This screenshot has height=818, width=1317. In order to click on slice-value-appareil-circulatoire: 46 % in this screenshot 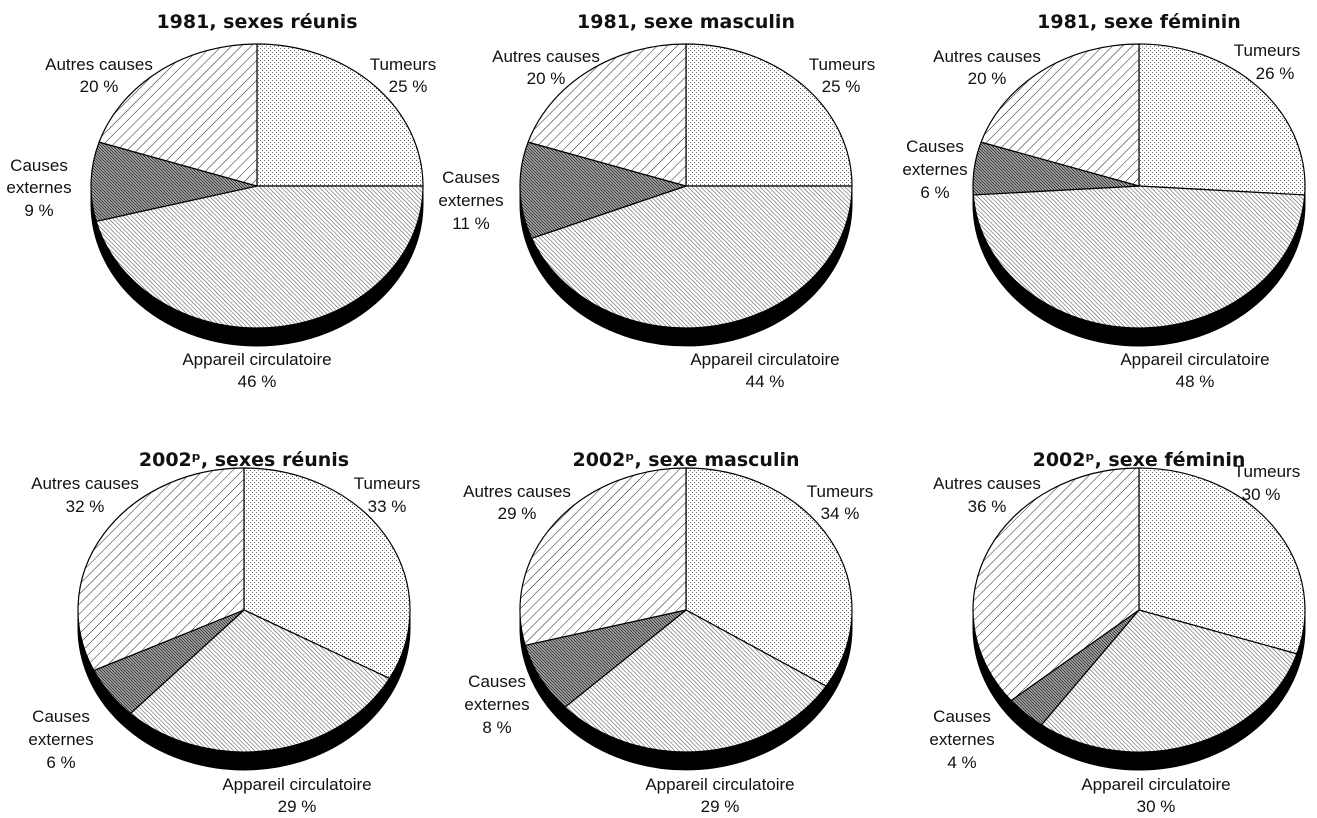, I will do `click(257, 381)`.